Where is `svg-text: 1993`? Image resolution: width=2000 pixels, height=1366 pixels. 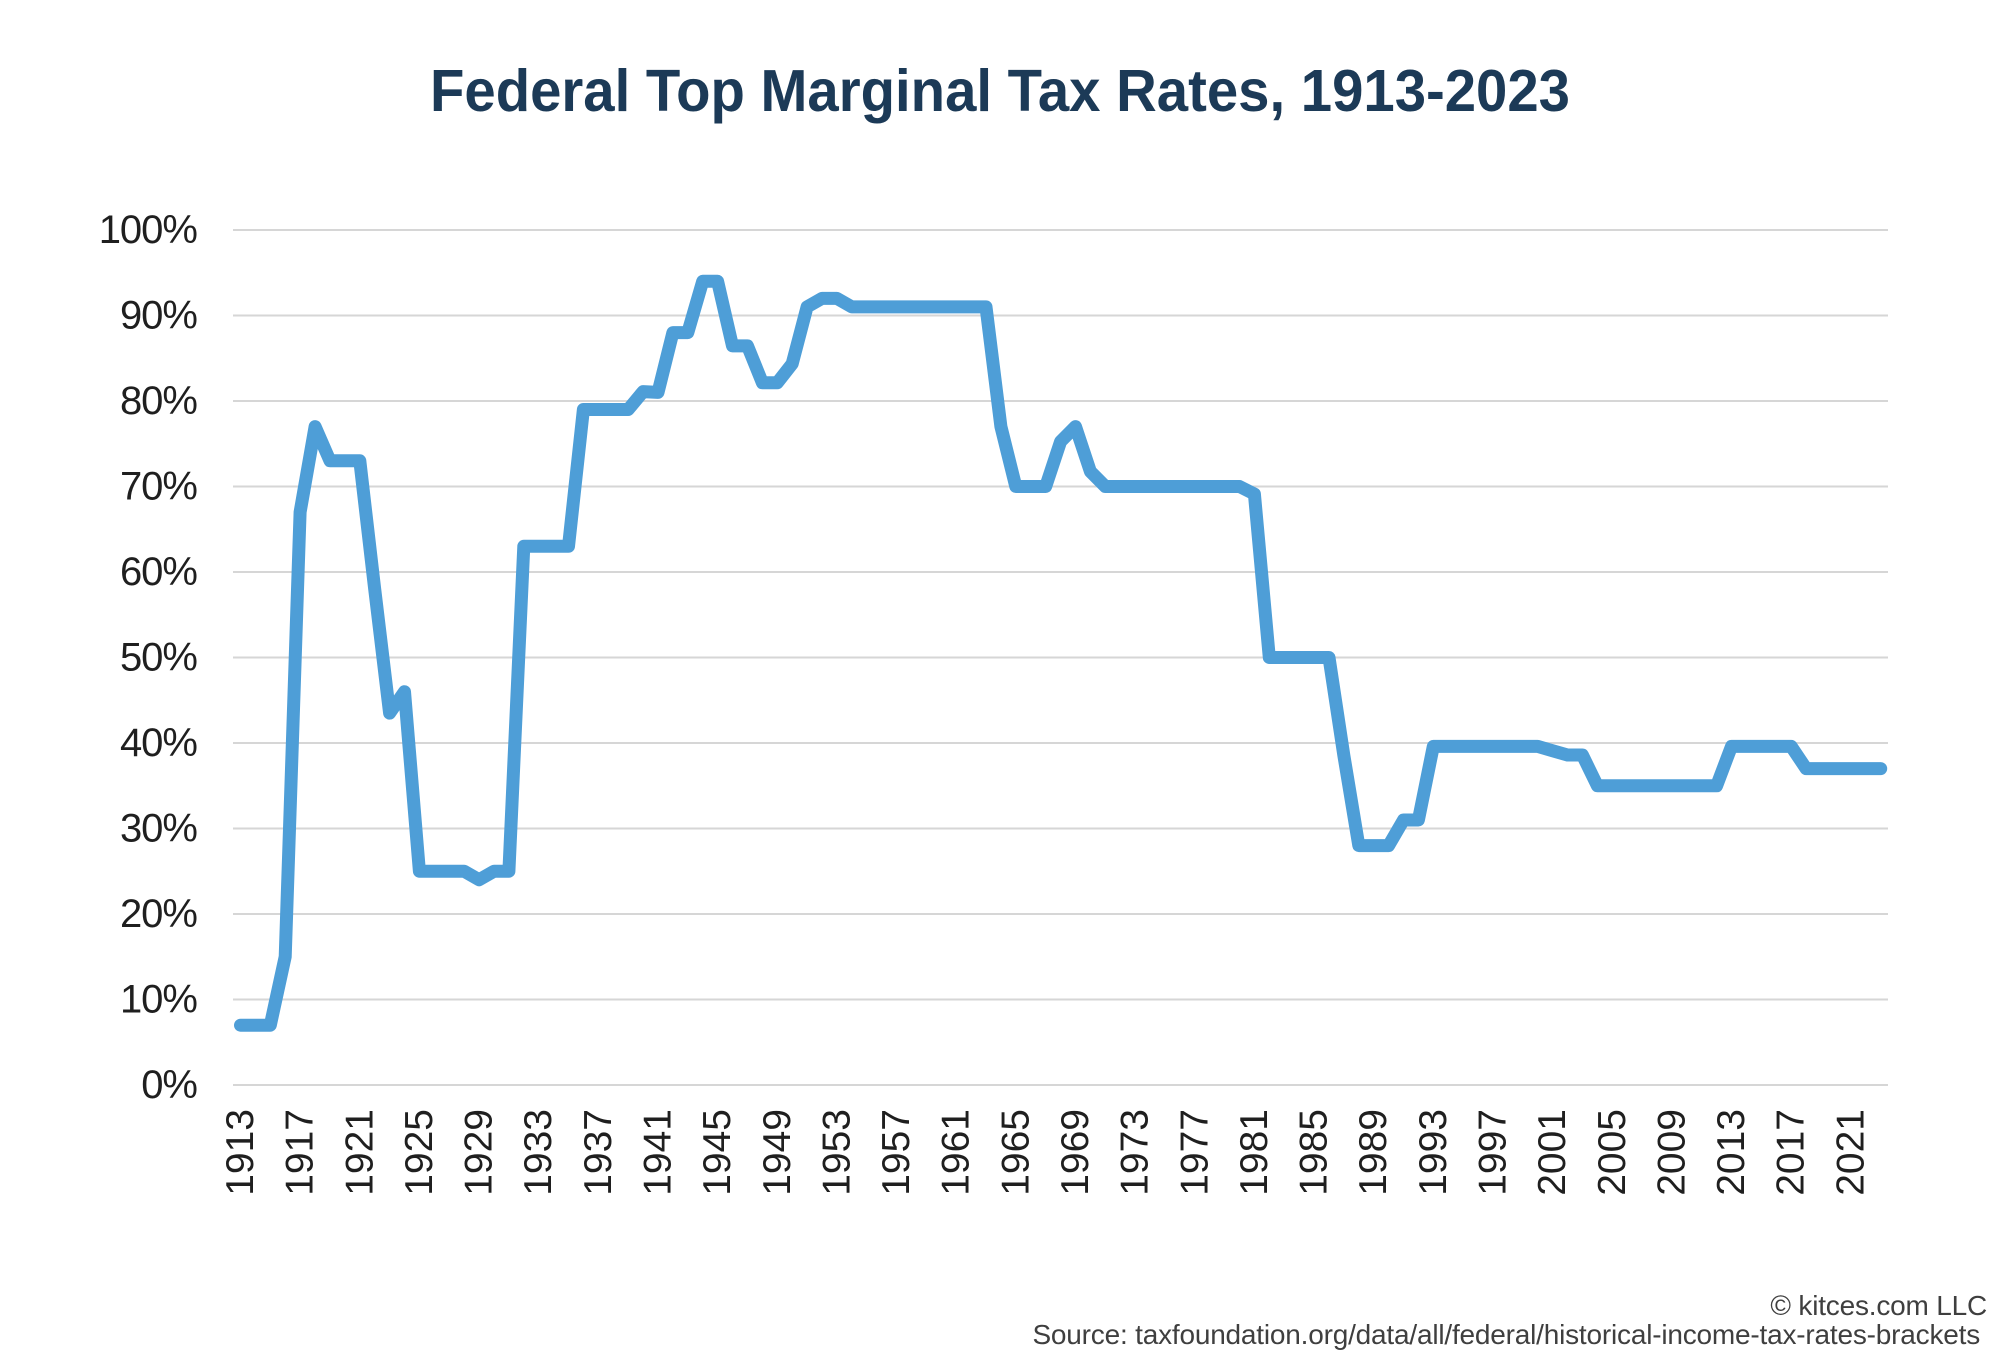 svg-text: 1993 is located at coordinates (1433, 1152).